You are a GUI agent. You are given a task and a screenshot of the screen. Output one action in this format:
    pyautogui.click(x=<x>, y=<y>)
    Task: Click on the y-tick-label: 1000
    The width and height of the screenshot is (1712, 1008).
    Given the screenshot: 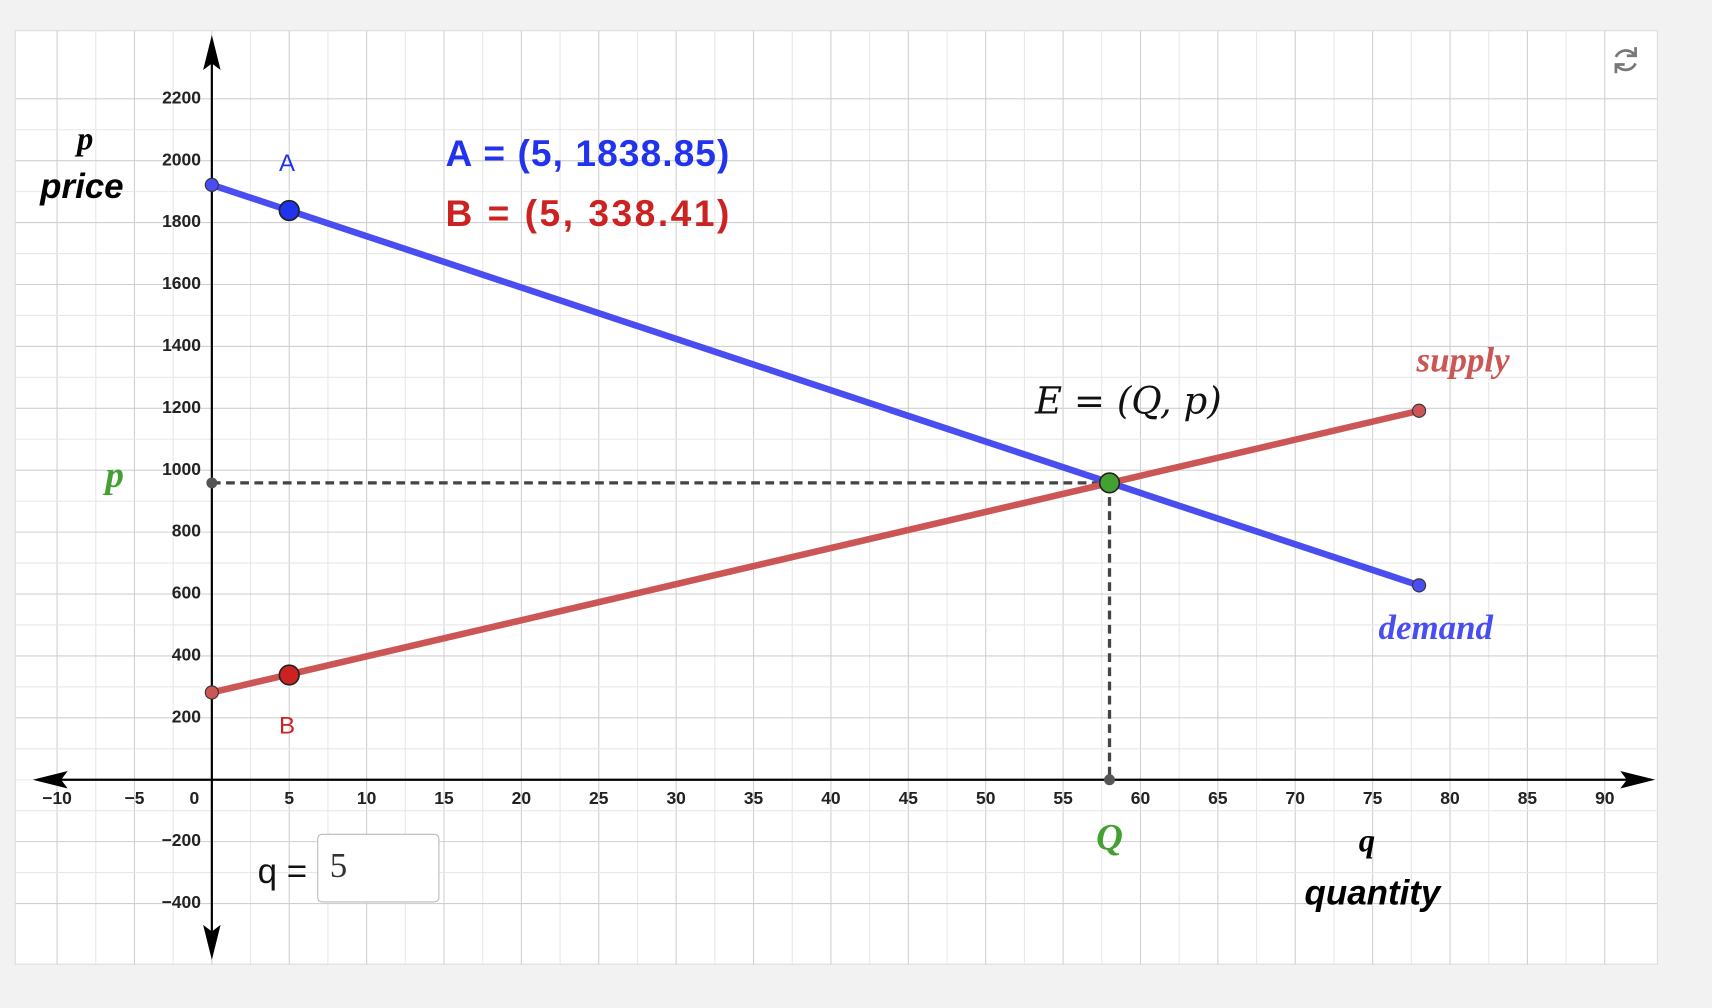 What is the action you would take?
    pyautogui.click(x=181, y=469)
    